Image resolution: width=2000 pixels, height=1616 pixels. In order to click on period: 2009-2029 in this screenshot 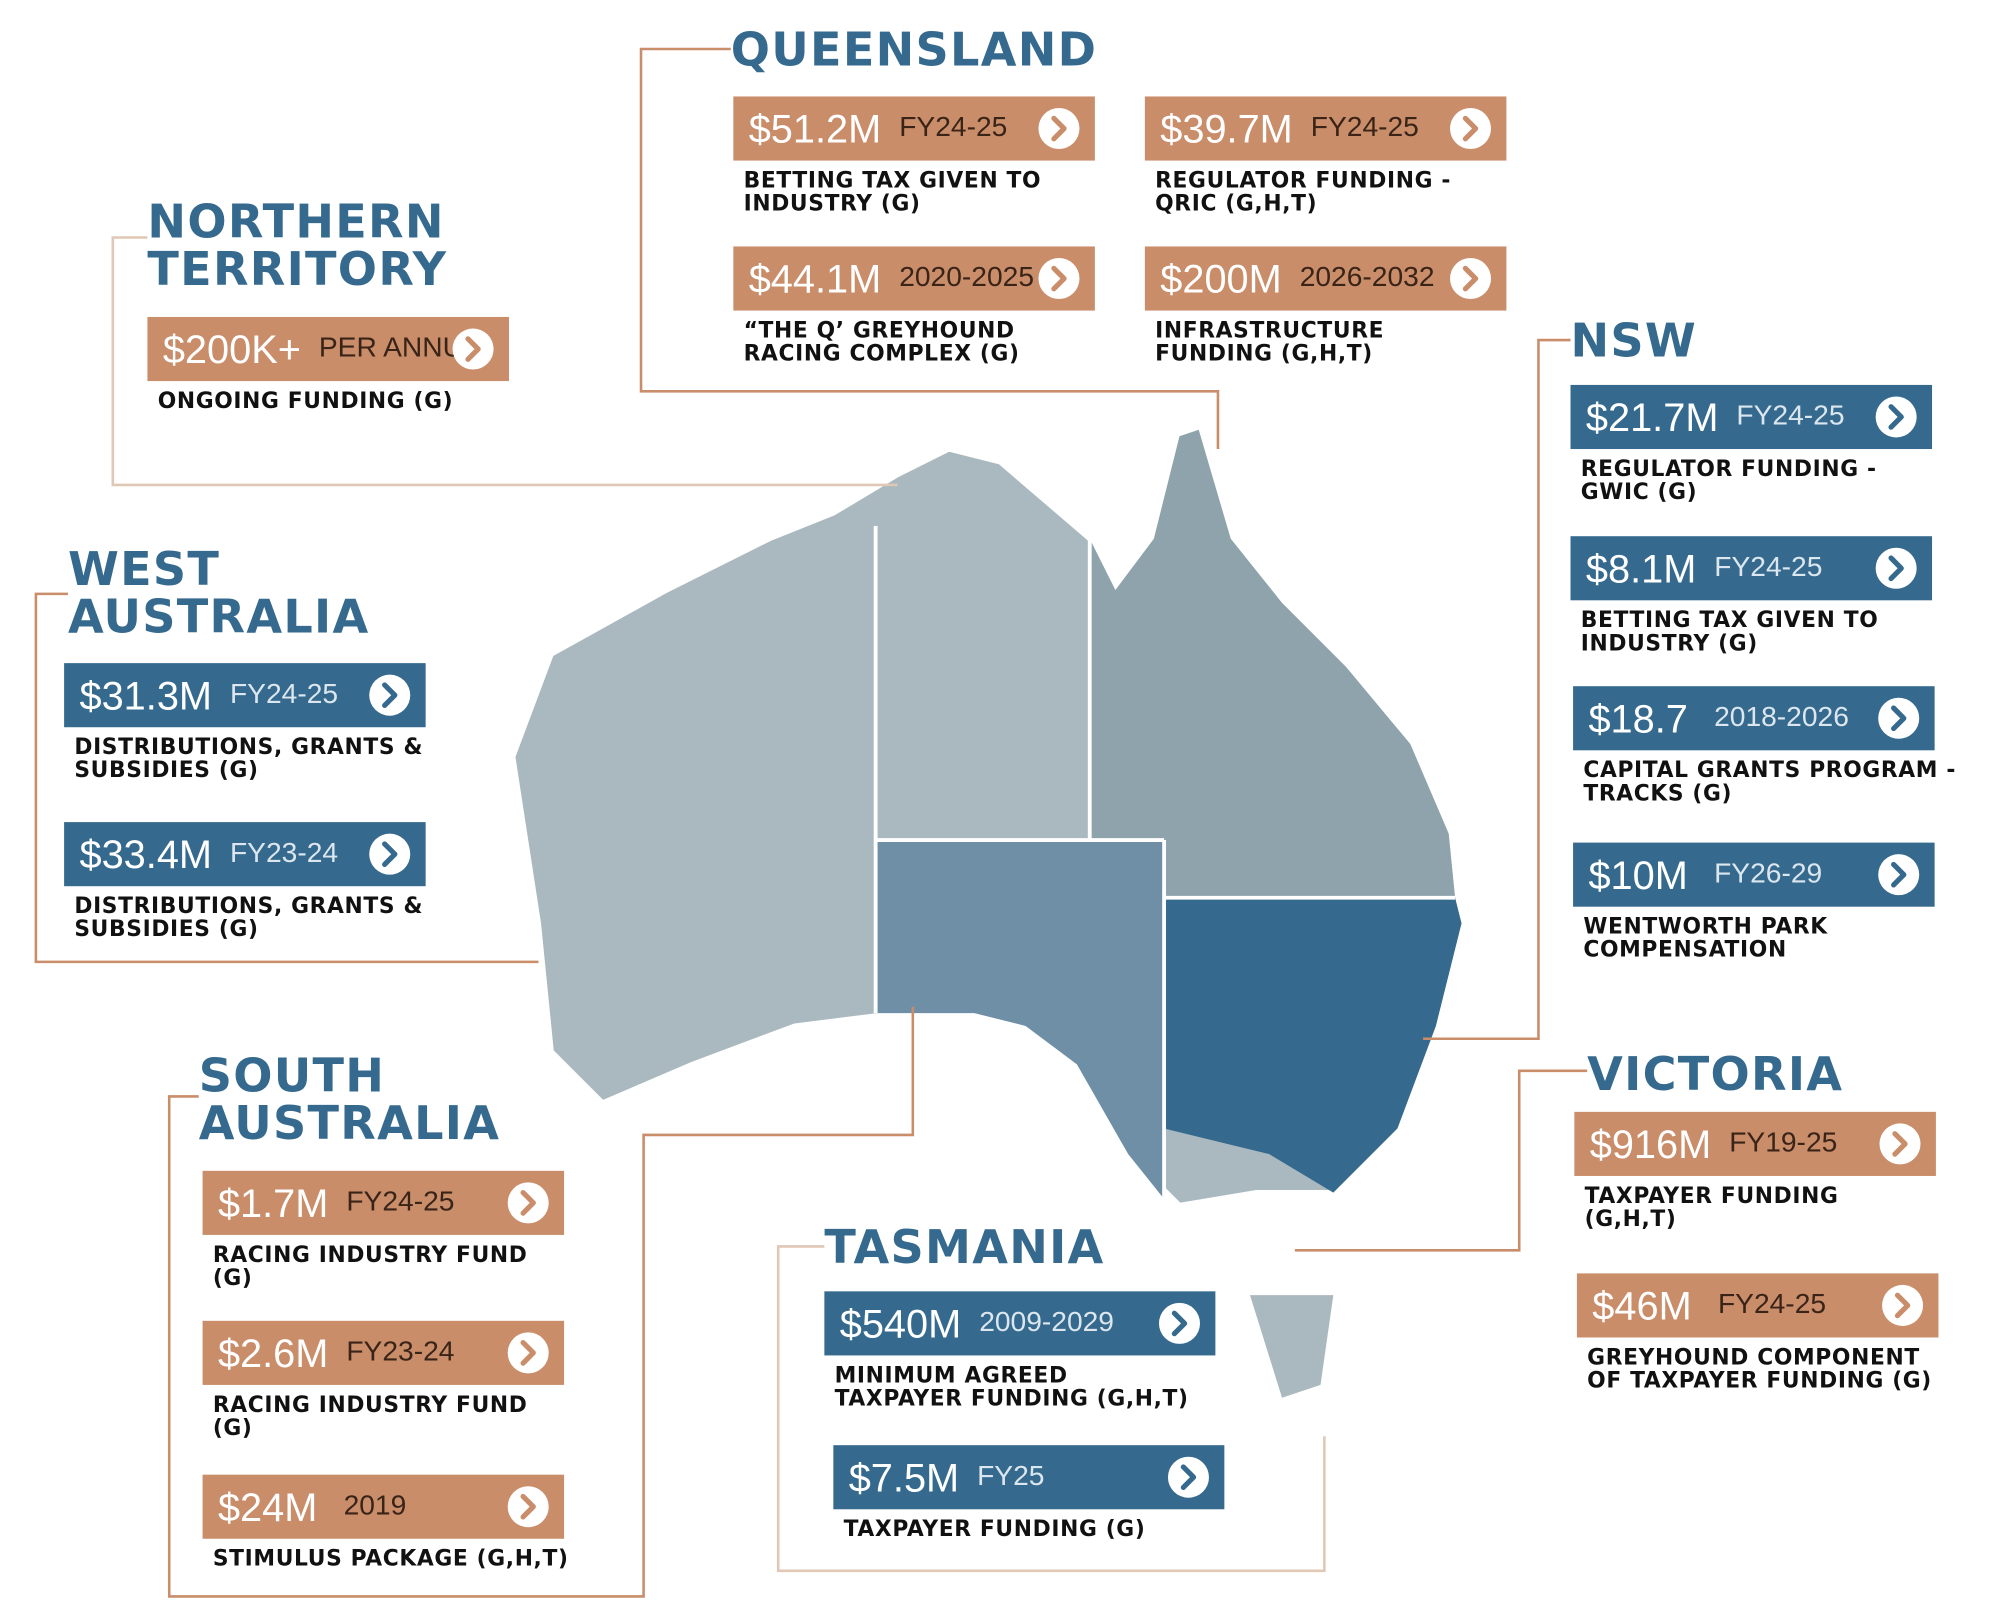, I will do `click(1046, 1321)`.